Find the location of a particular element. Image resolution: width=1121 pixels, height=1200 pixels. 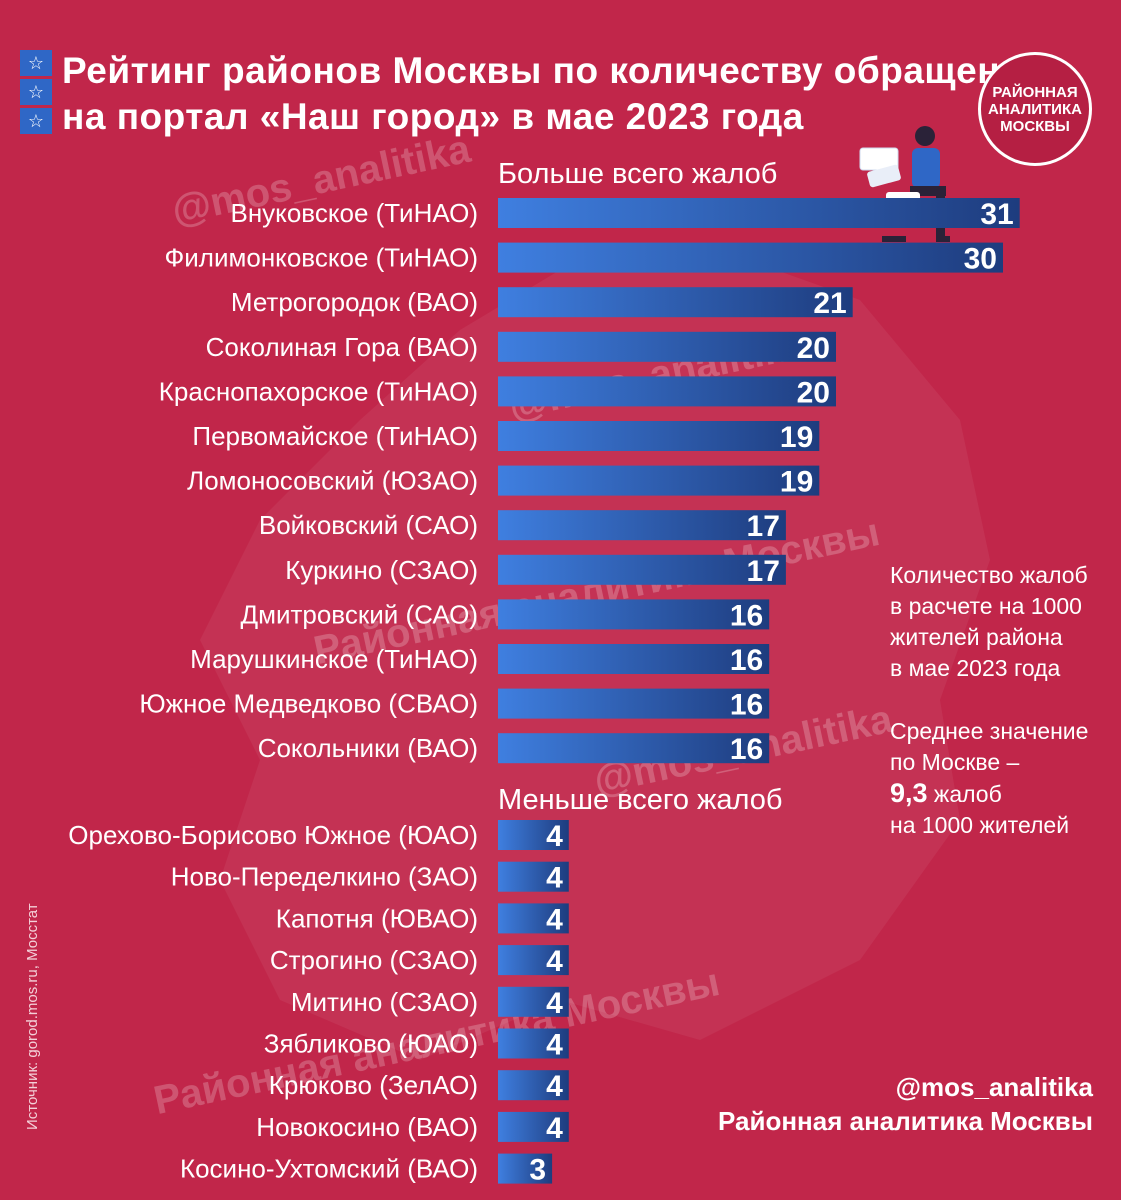

category-label: Краснопахорское (ТиНАО) is located at coordinates (318, 391).